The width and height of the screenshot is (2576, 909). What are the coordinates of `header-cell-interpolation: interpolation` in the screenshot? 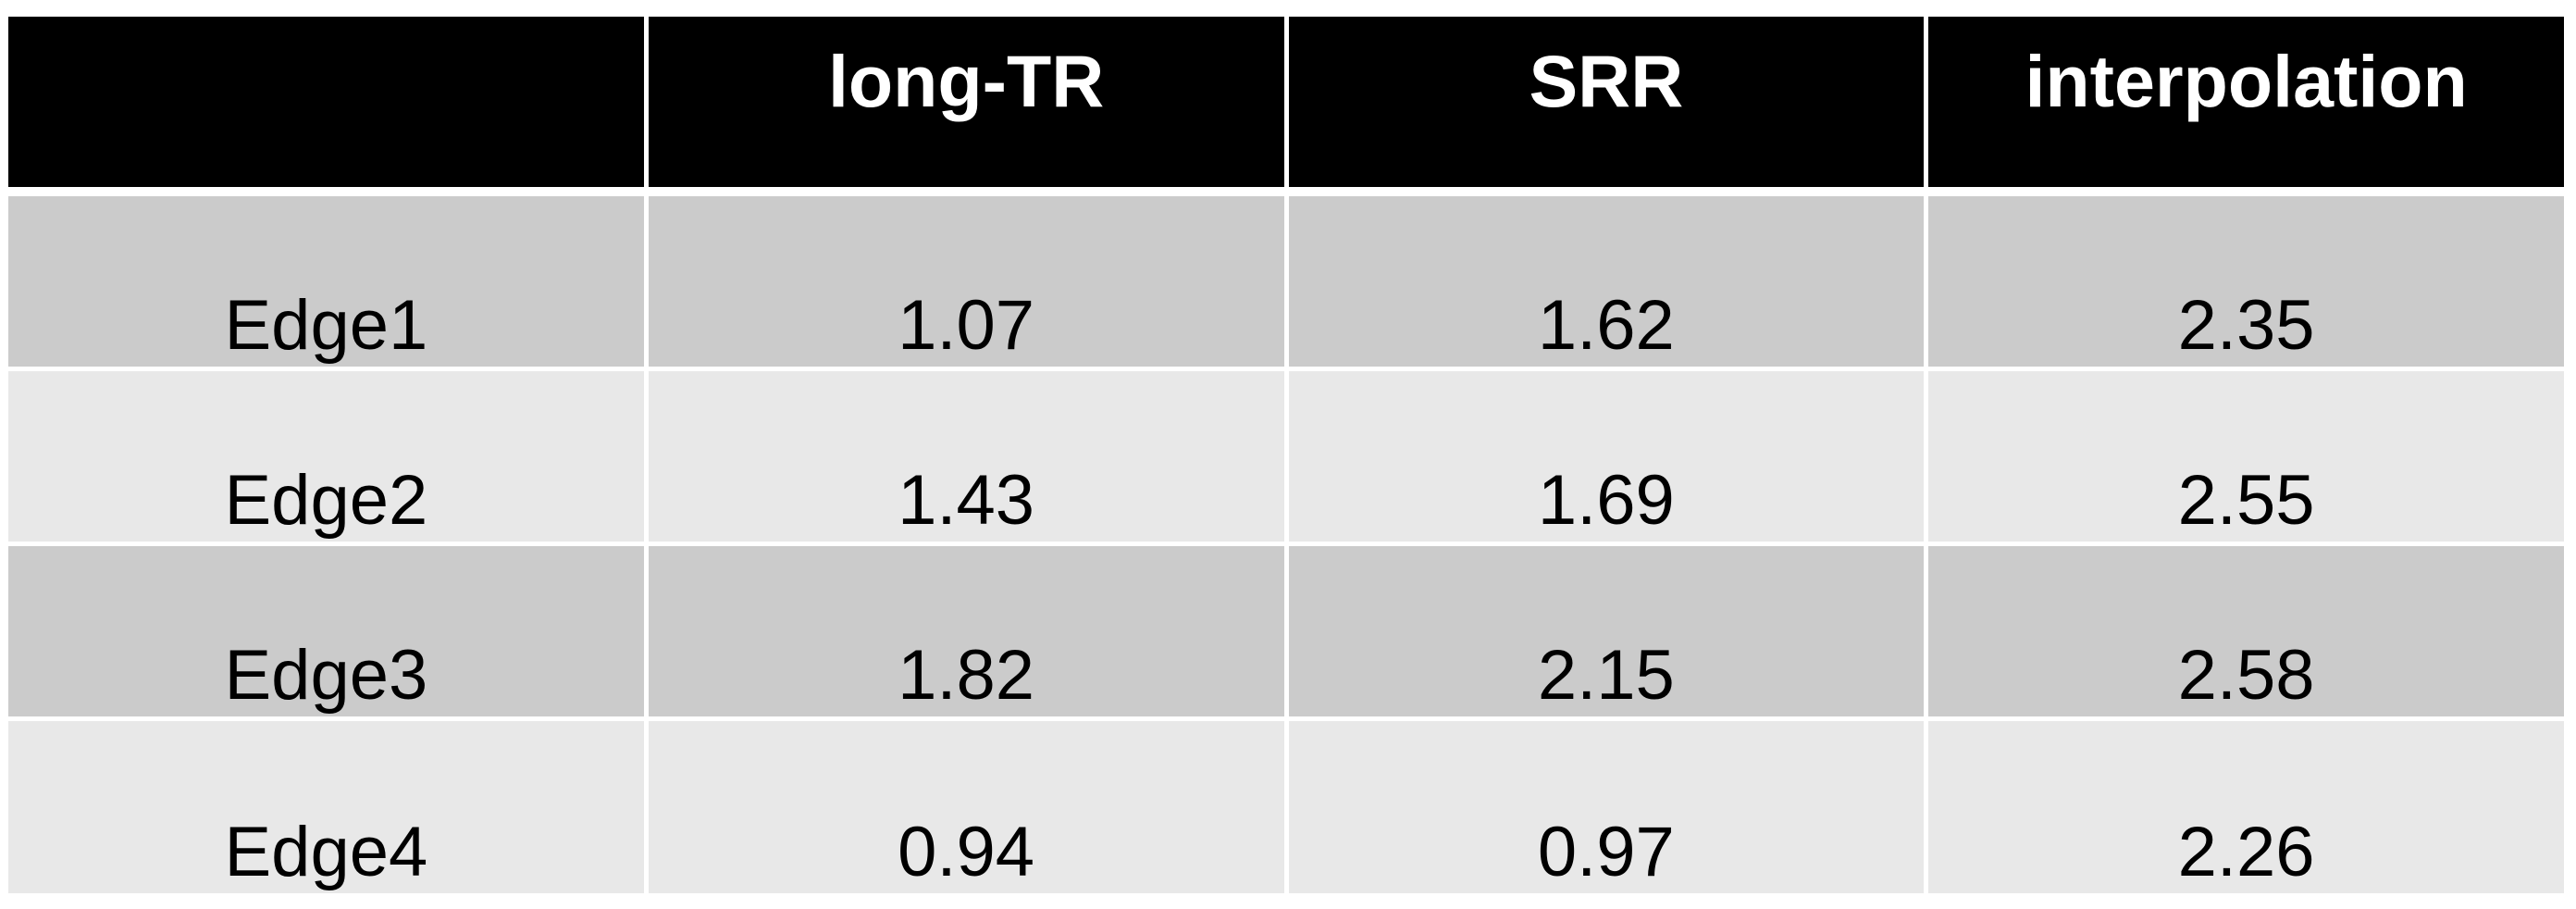 It's located at (2246, 102).